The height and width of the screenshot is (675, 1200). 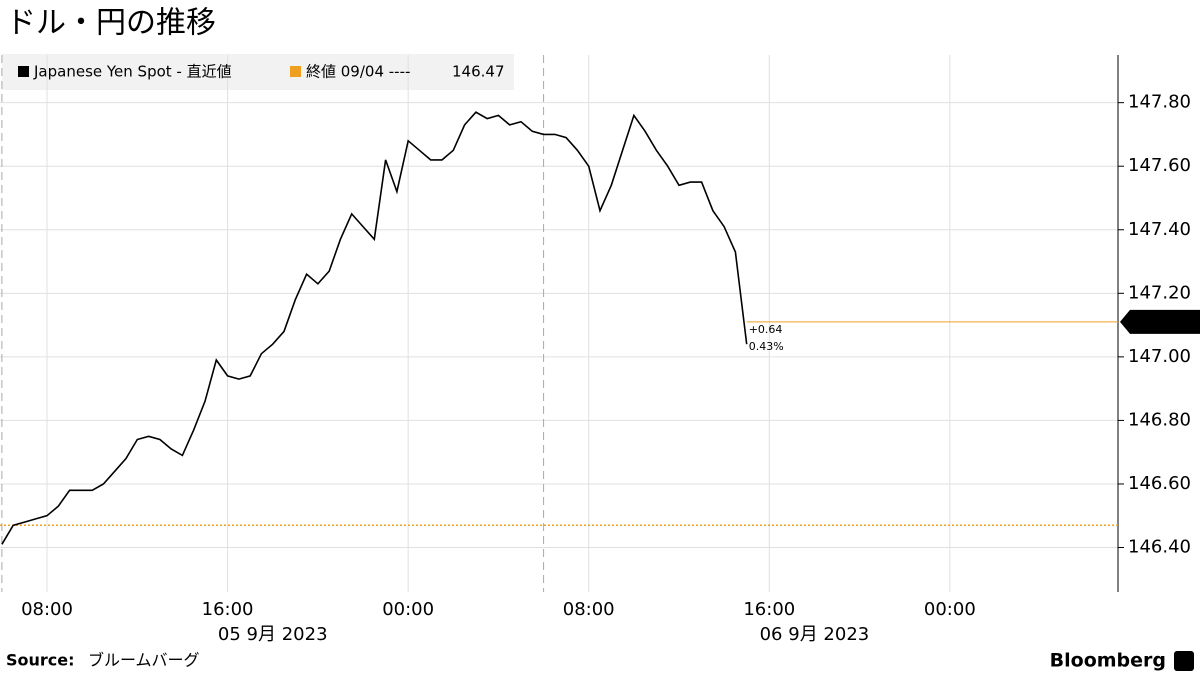 I want to click on last-value-label: 147.11, so click(x=1162, y=322).